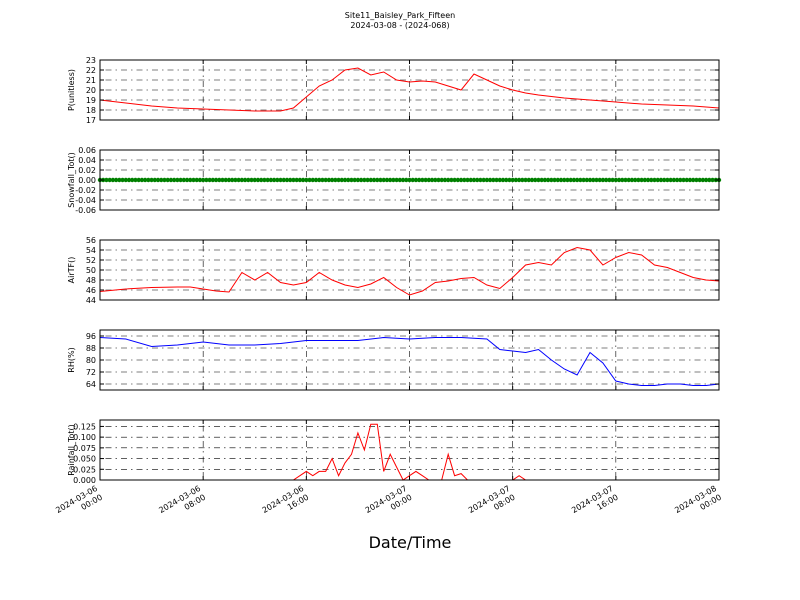 The image size is (800, 600). I want to click on y-tick-label: 0.050, so click(84, 459).